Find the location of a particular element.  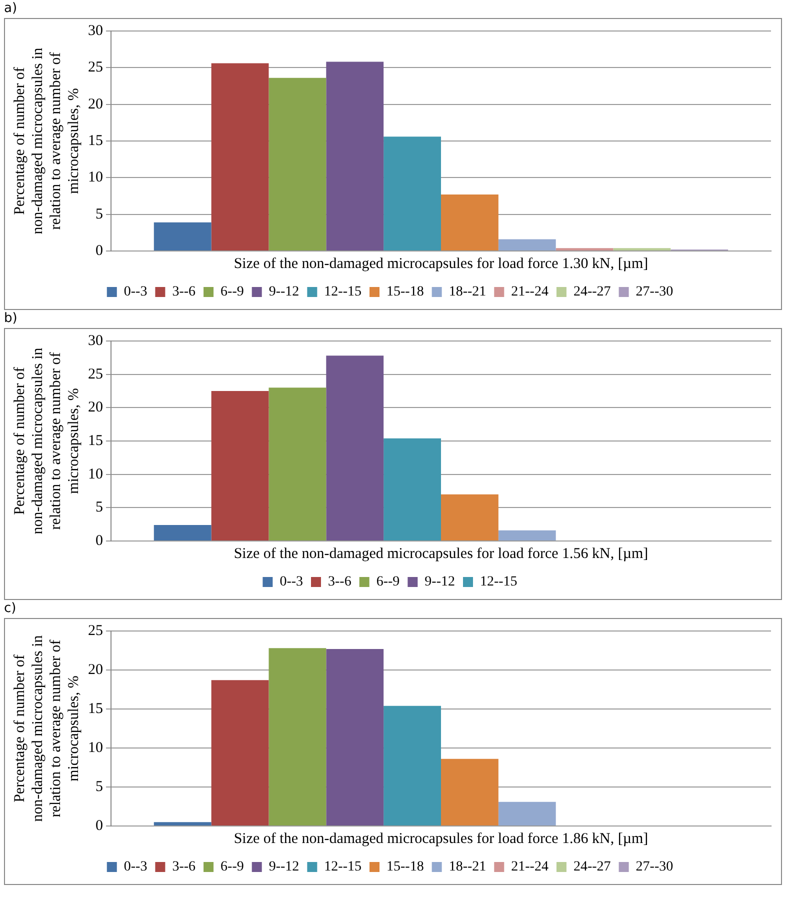

chart-title: b) is located at coordinates (11, 319).